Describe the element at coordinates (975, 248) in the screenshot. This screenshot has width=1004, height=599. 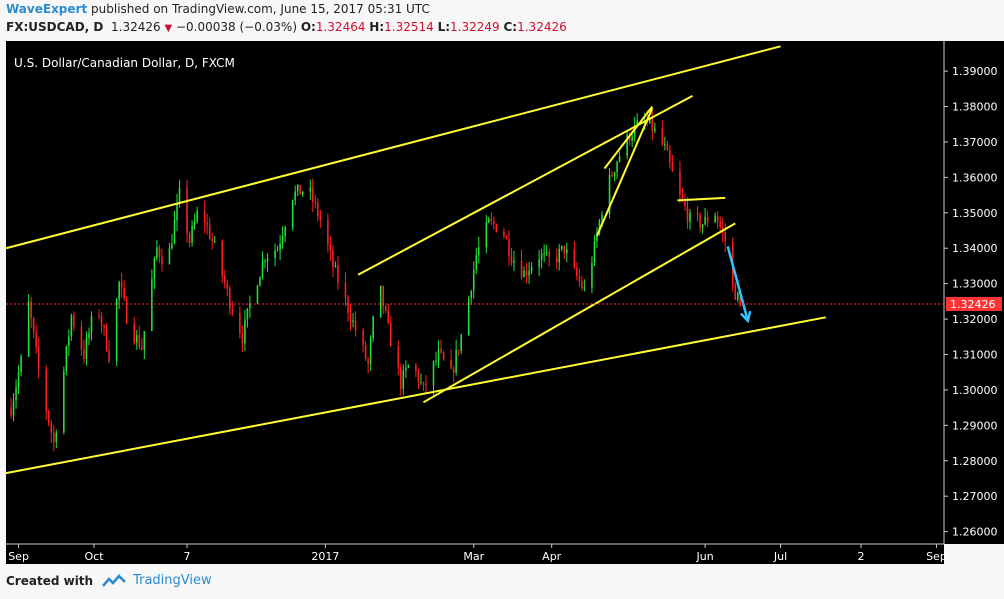
I see `y-tick-label: 1.34000` at that location.